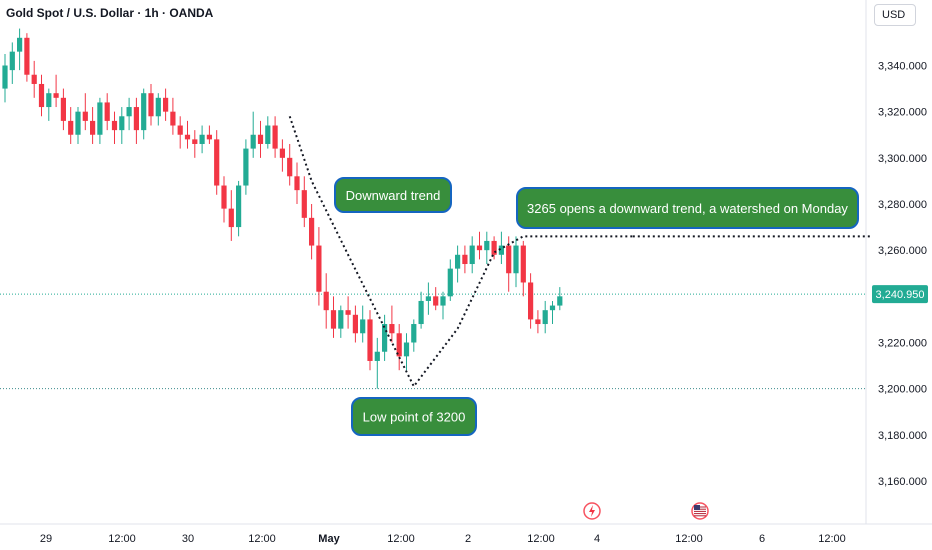  I want to click on time-tick-label: 4, so click(597, 539).